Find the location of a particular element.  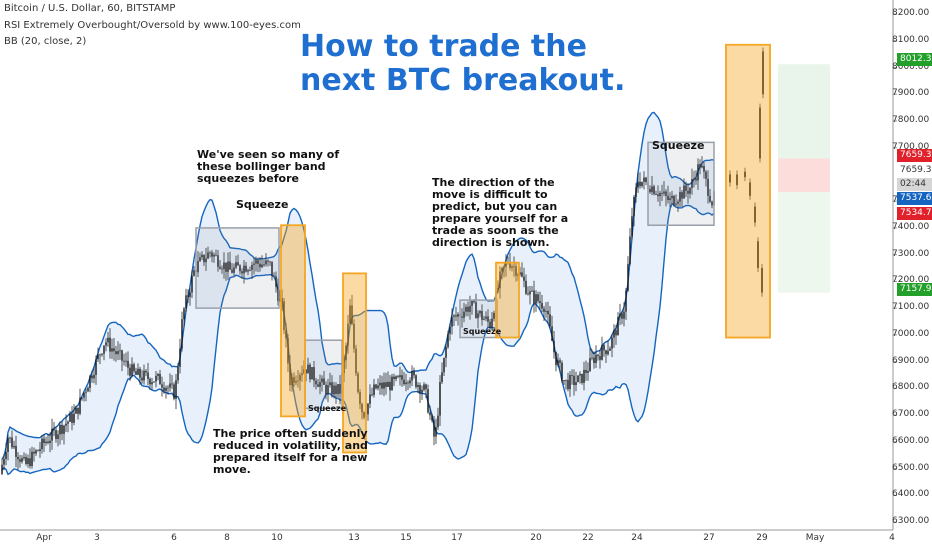

stop-loss-zone is located at coordinates (804, 175).